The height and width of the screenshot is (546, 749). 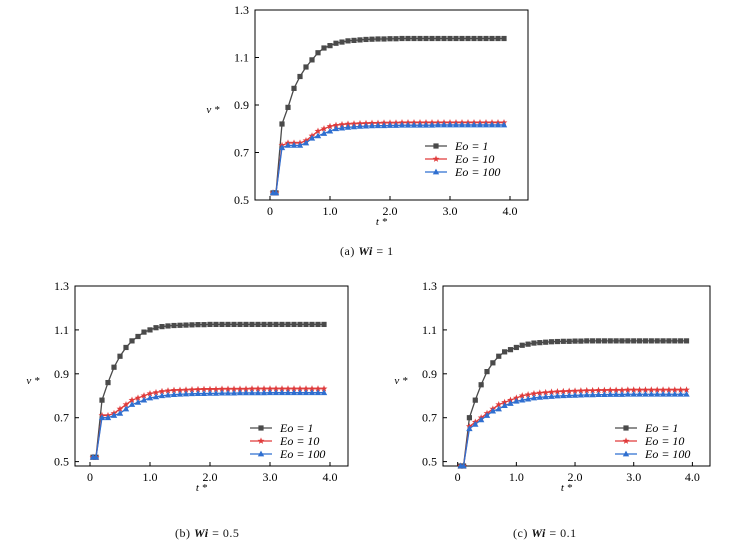 What do you see at coordinates (538, 533) in the screenshot?
I see `caption-c-param: Wi` at bounding box center [538, 533].